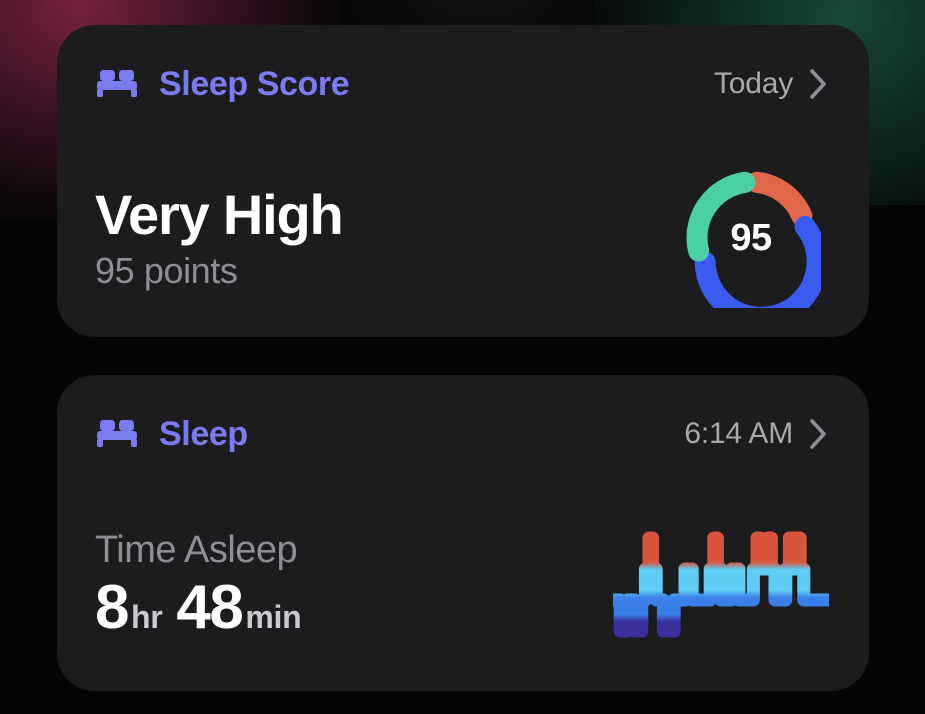 The height and width of the screenshot is (714, 925). What do you see at coordinates (166, 270) in the screenshot?
I see `sleep-score-points: 95 points` at bounding box center [166, 270].